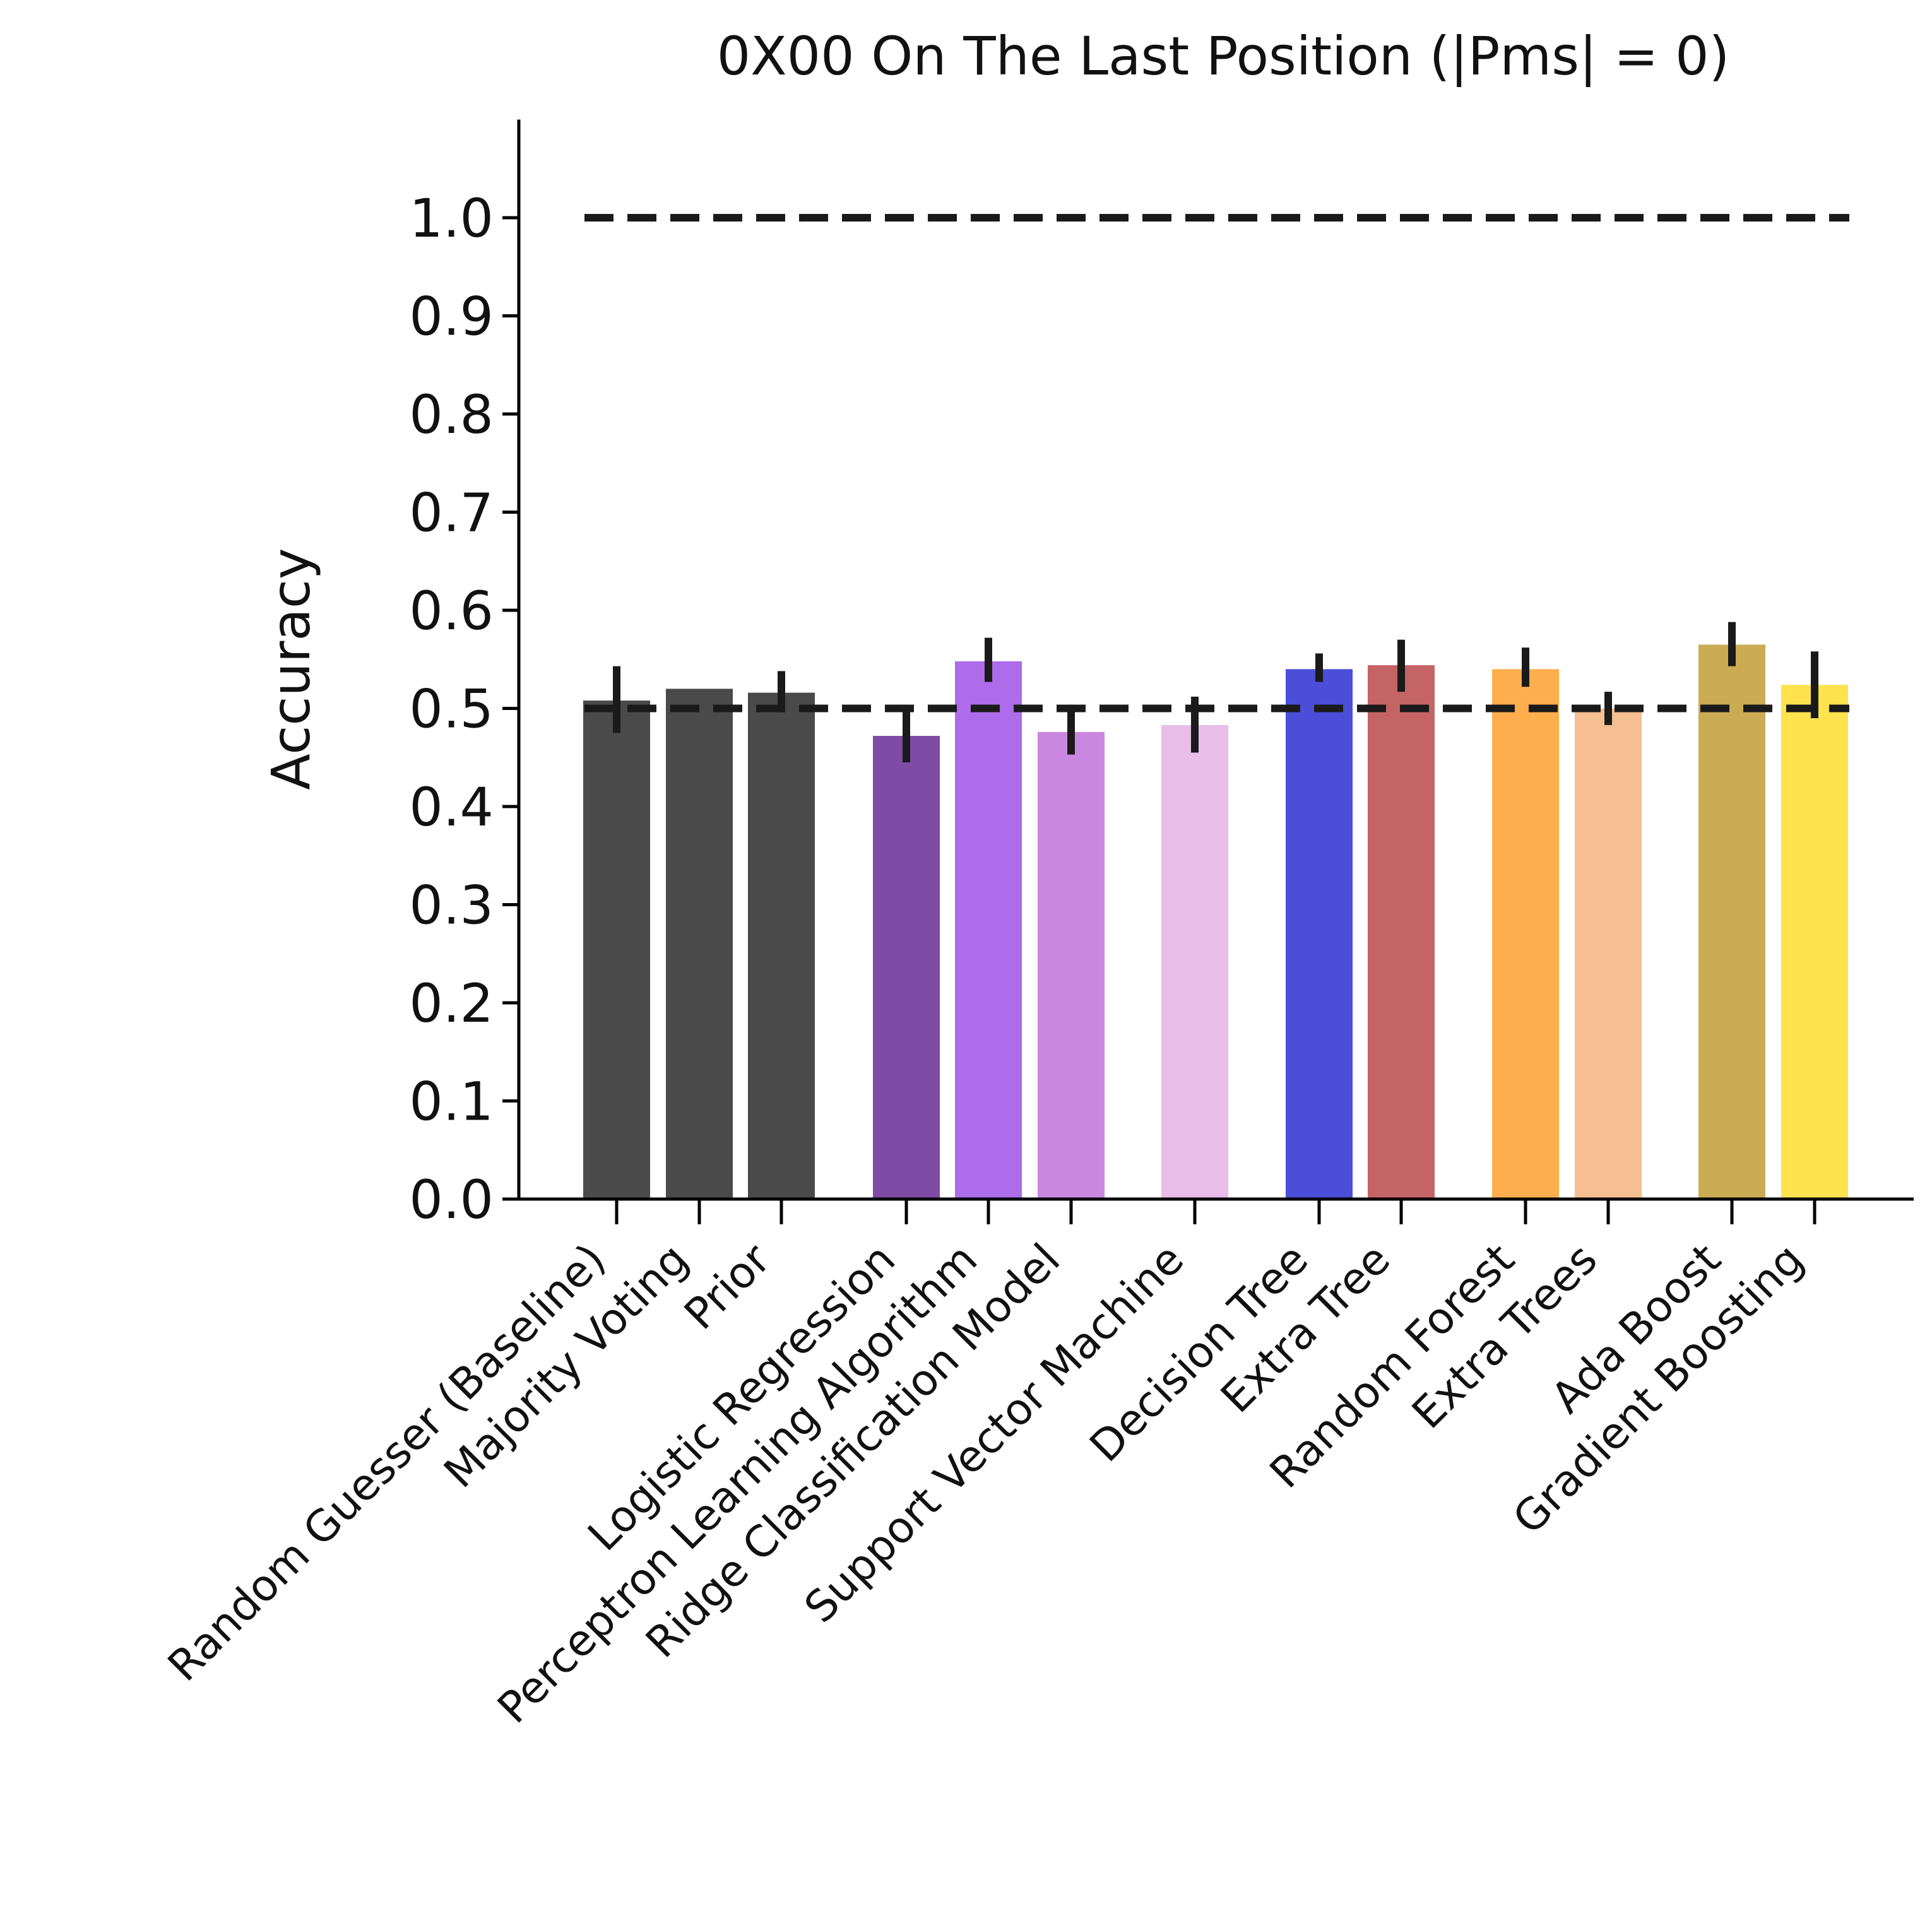 Image resolution: width=1932 pixels, height=1916 pixels. What do you see at coordinates (451, 1200) in the screenshot?
I see `y-tick-label: 0.0` at bounding box center [451, 1200].